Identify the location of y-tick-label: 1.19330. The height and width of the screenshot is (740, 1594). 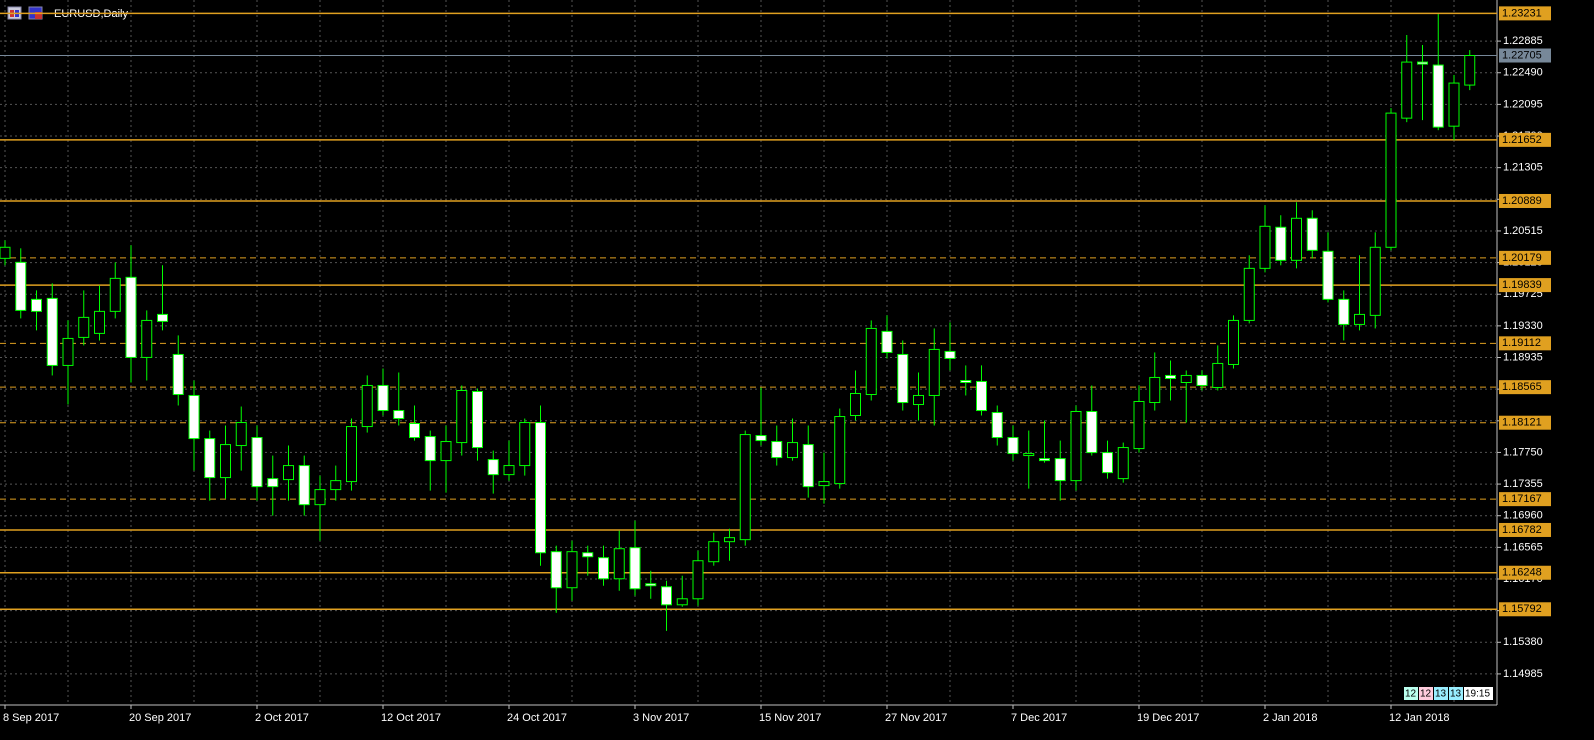
(1523, 326).